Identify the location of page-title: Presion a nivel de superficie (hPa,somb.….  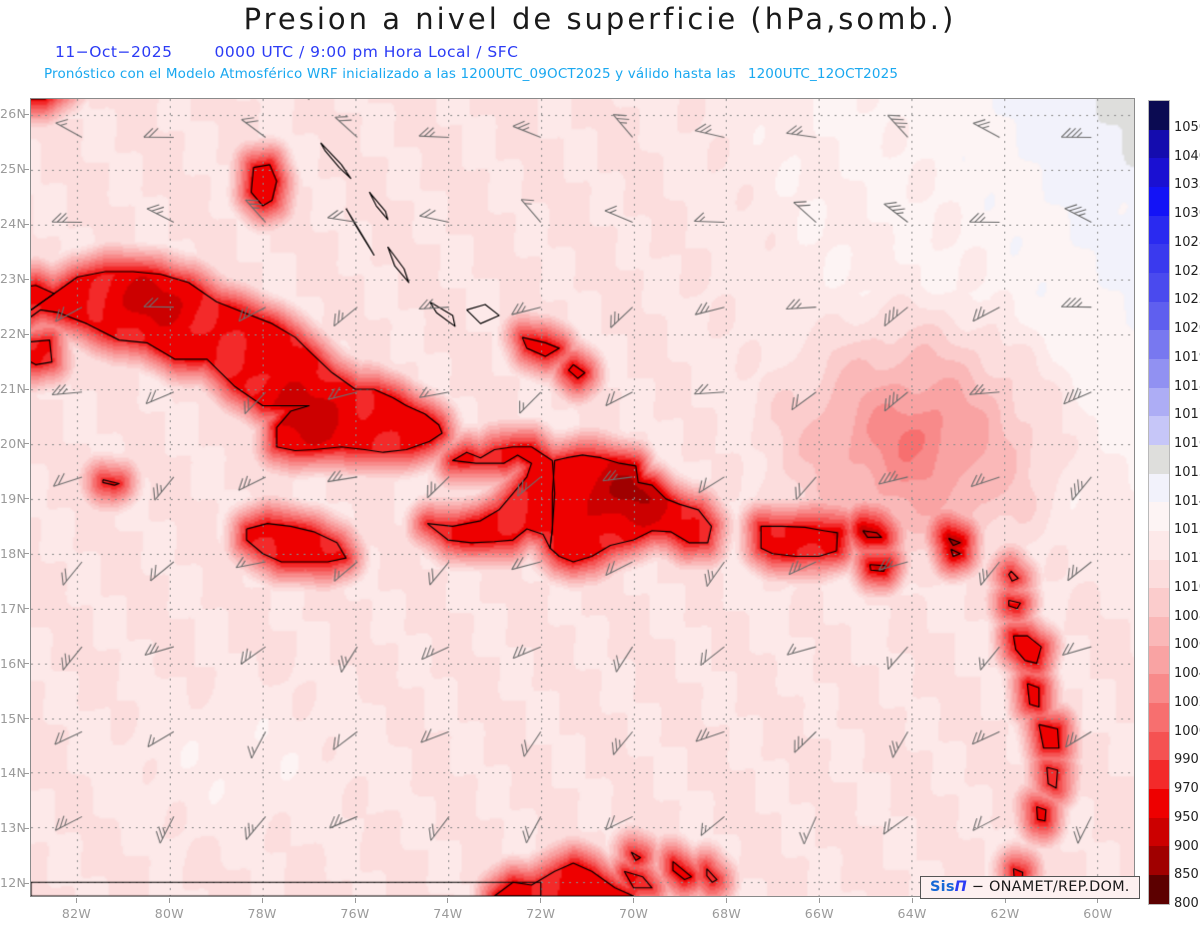
(600, 19).